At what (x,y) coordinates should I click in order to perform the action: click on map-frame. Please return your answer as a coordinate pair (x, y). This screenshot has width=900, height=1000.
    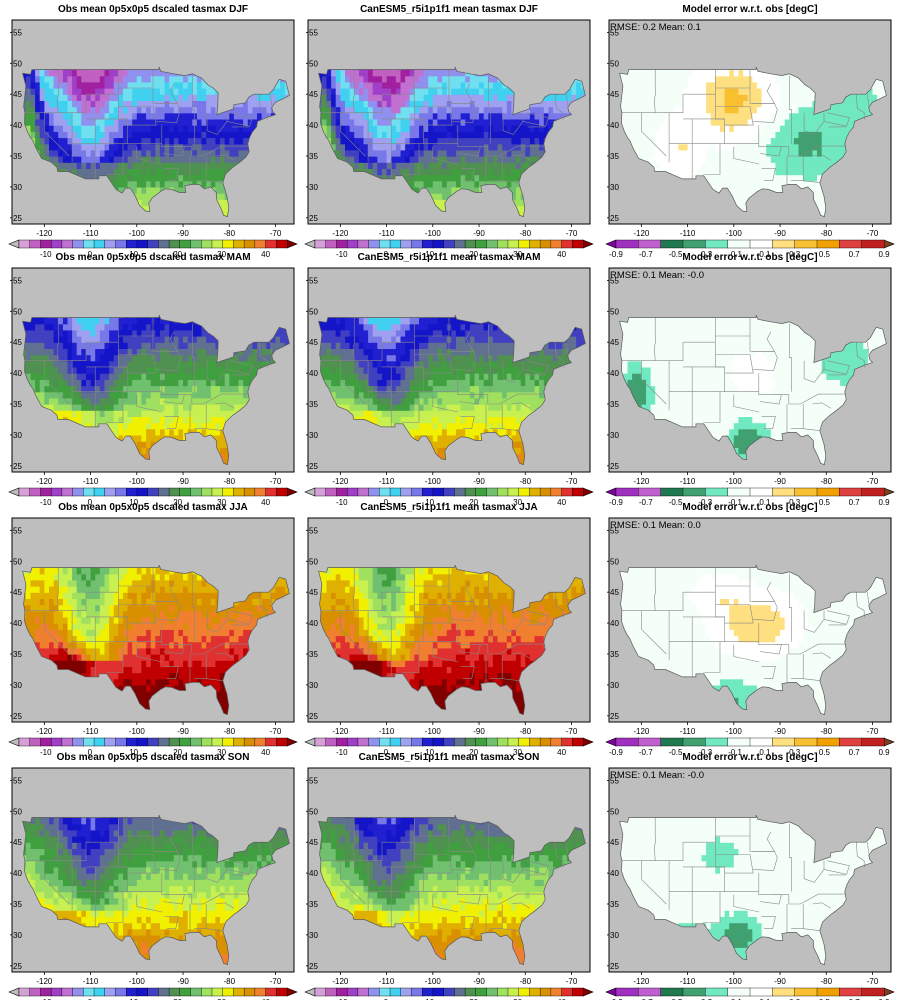
    Looking at the image, I should click on (750, 122).